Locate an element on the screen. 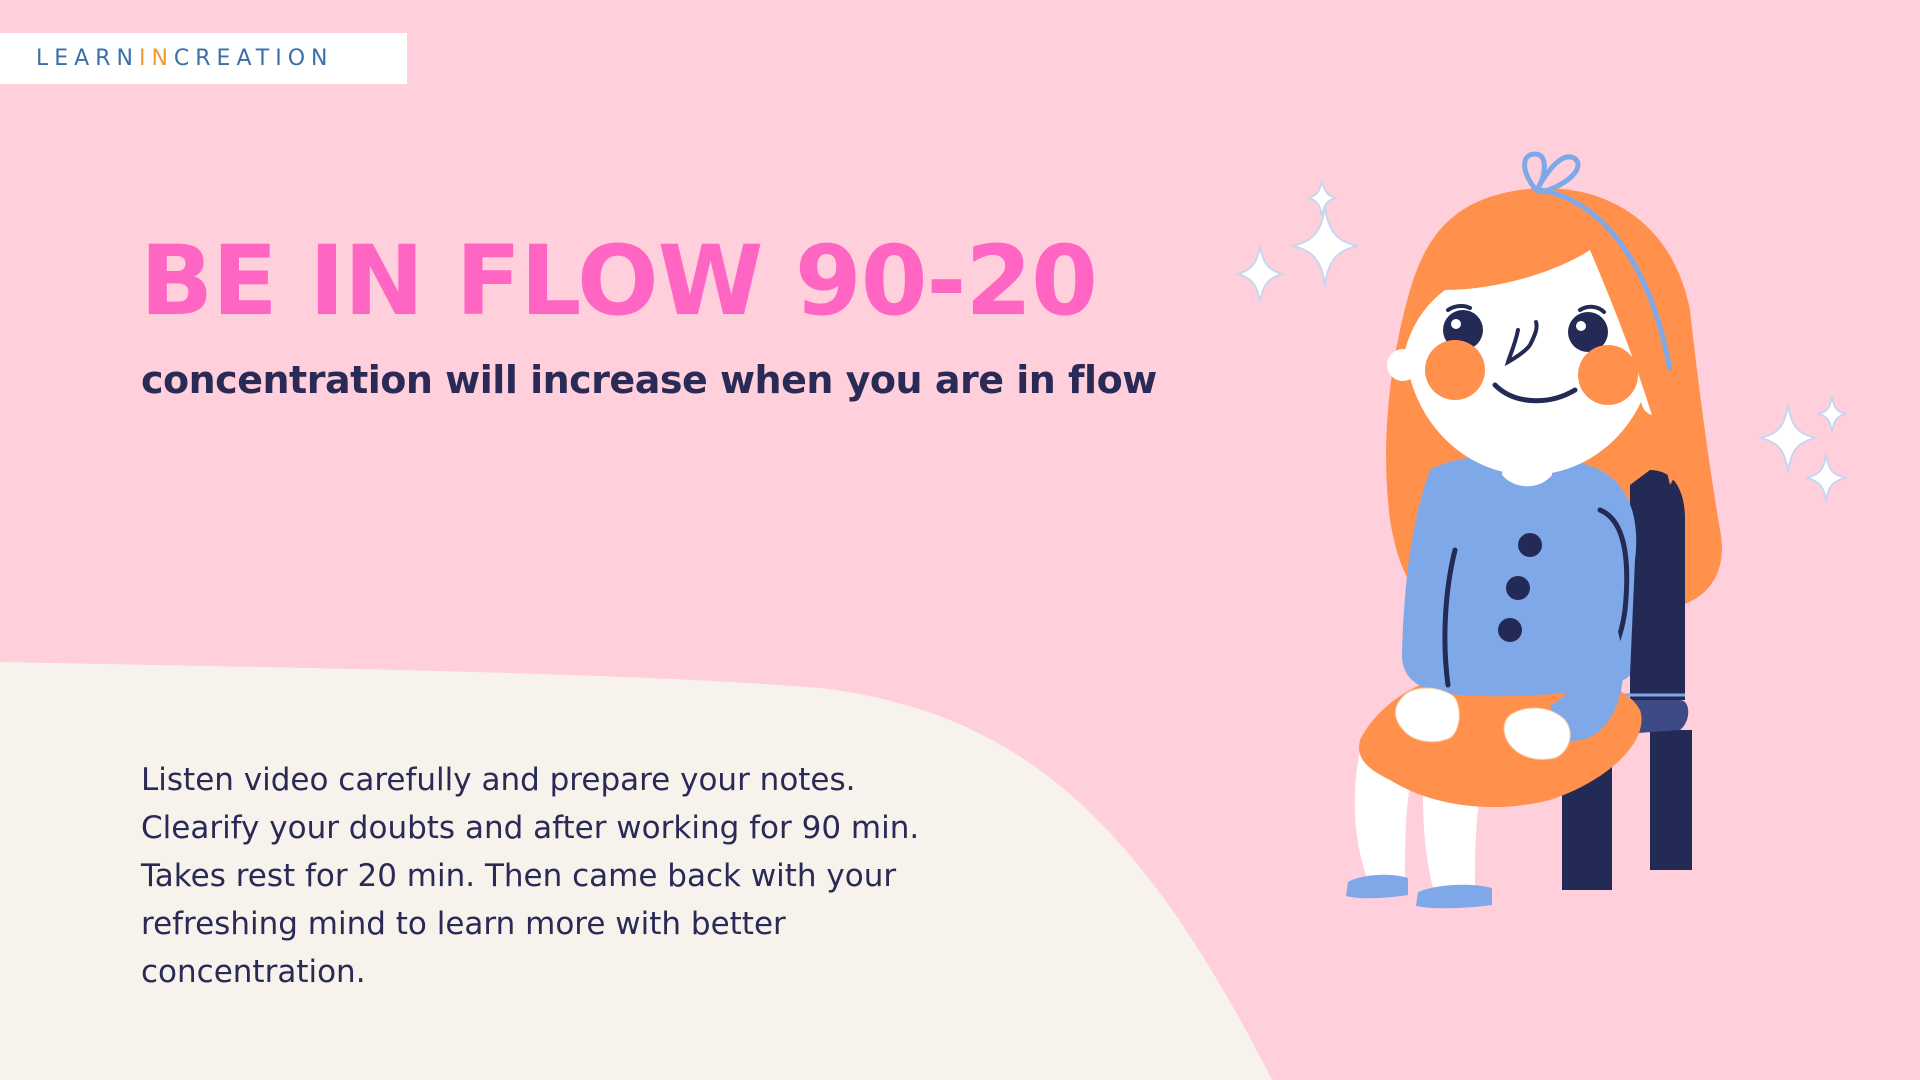  girl-ear is located at coordinates (1403, 365).